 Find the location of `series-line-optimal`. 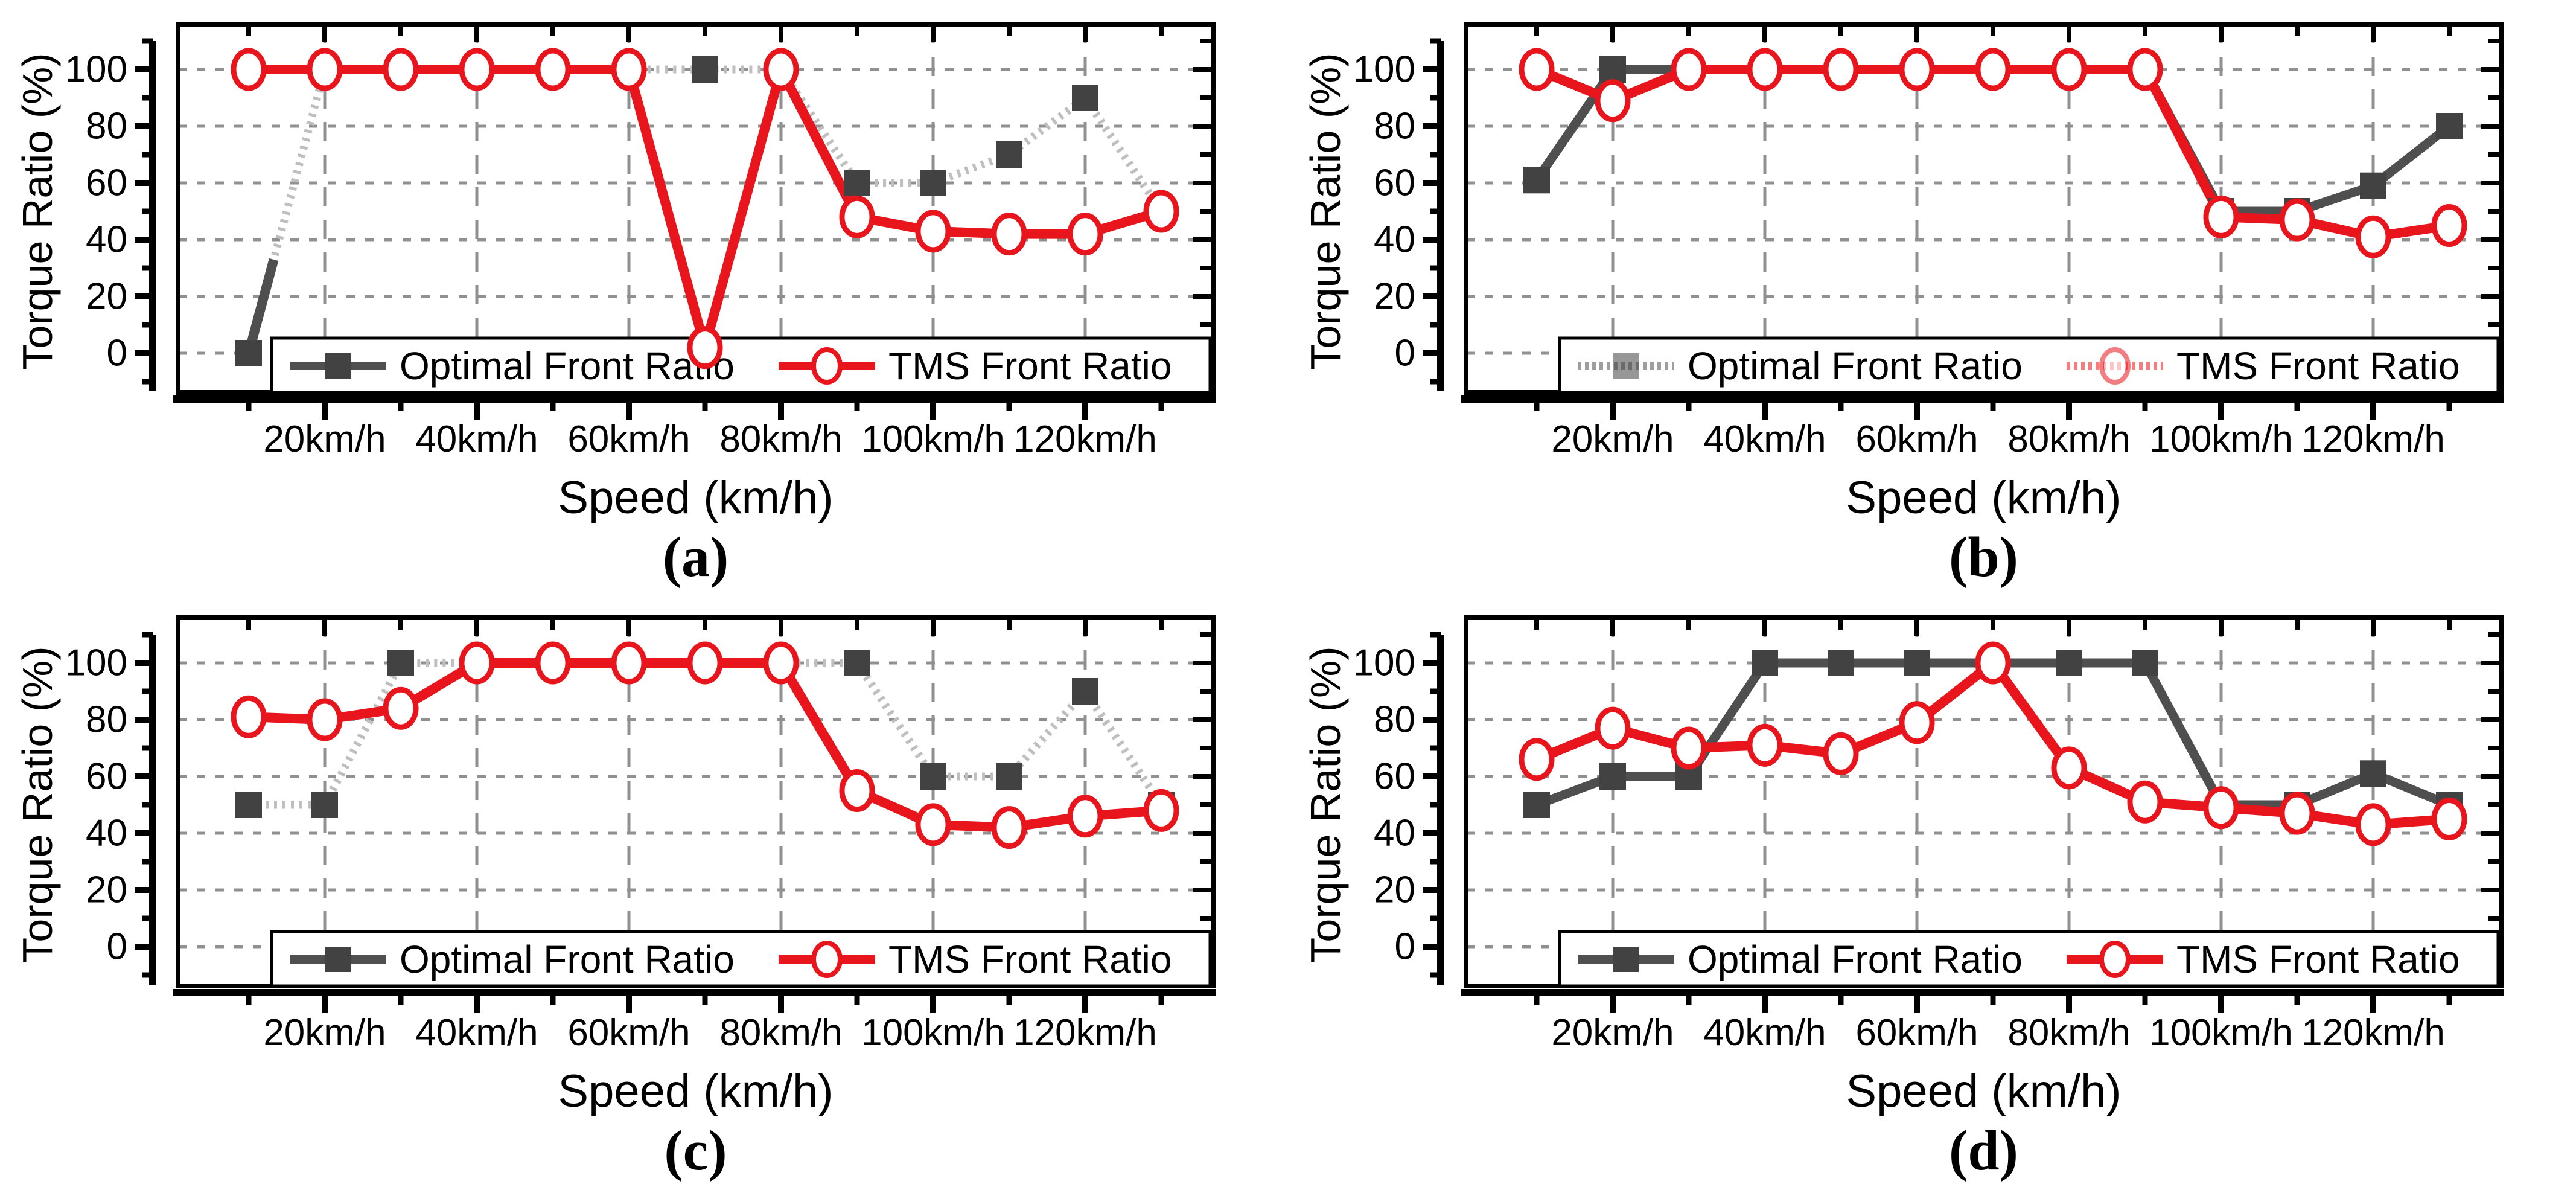

series-line-optimal is located at coordinates (704, 209).